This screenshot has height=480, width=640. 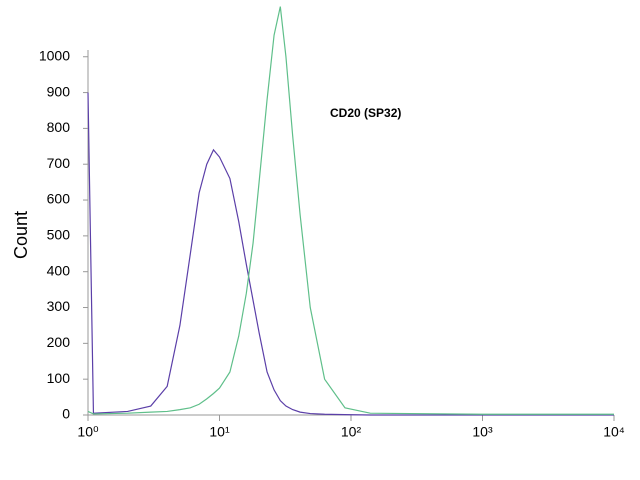 I want to click on x-tick-label: 10², so click(x=351, y=432).